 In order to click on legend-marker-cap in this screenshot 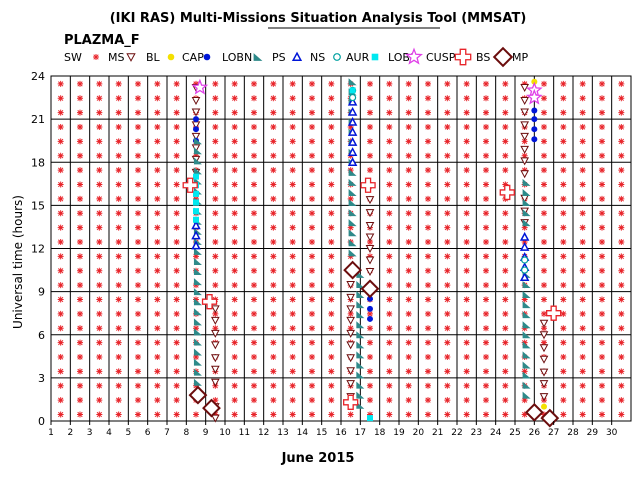, I will do `click(207, 57)`.